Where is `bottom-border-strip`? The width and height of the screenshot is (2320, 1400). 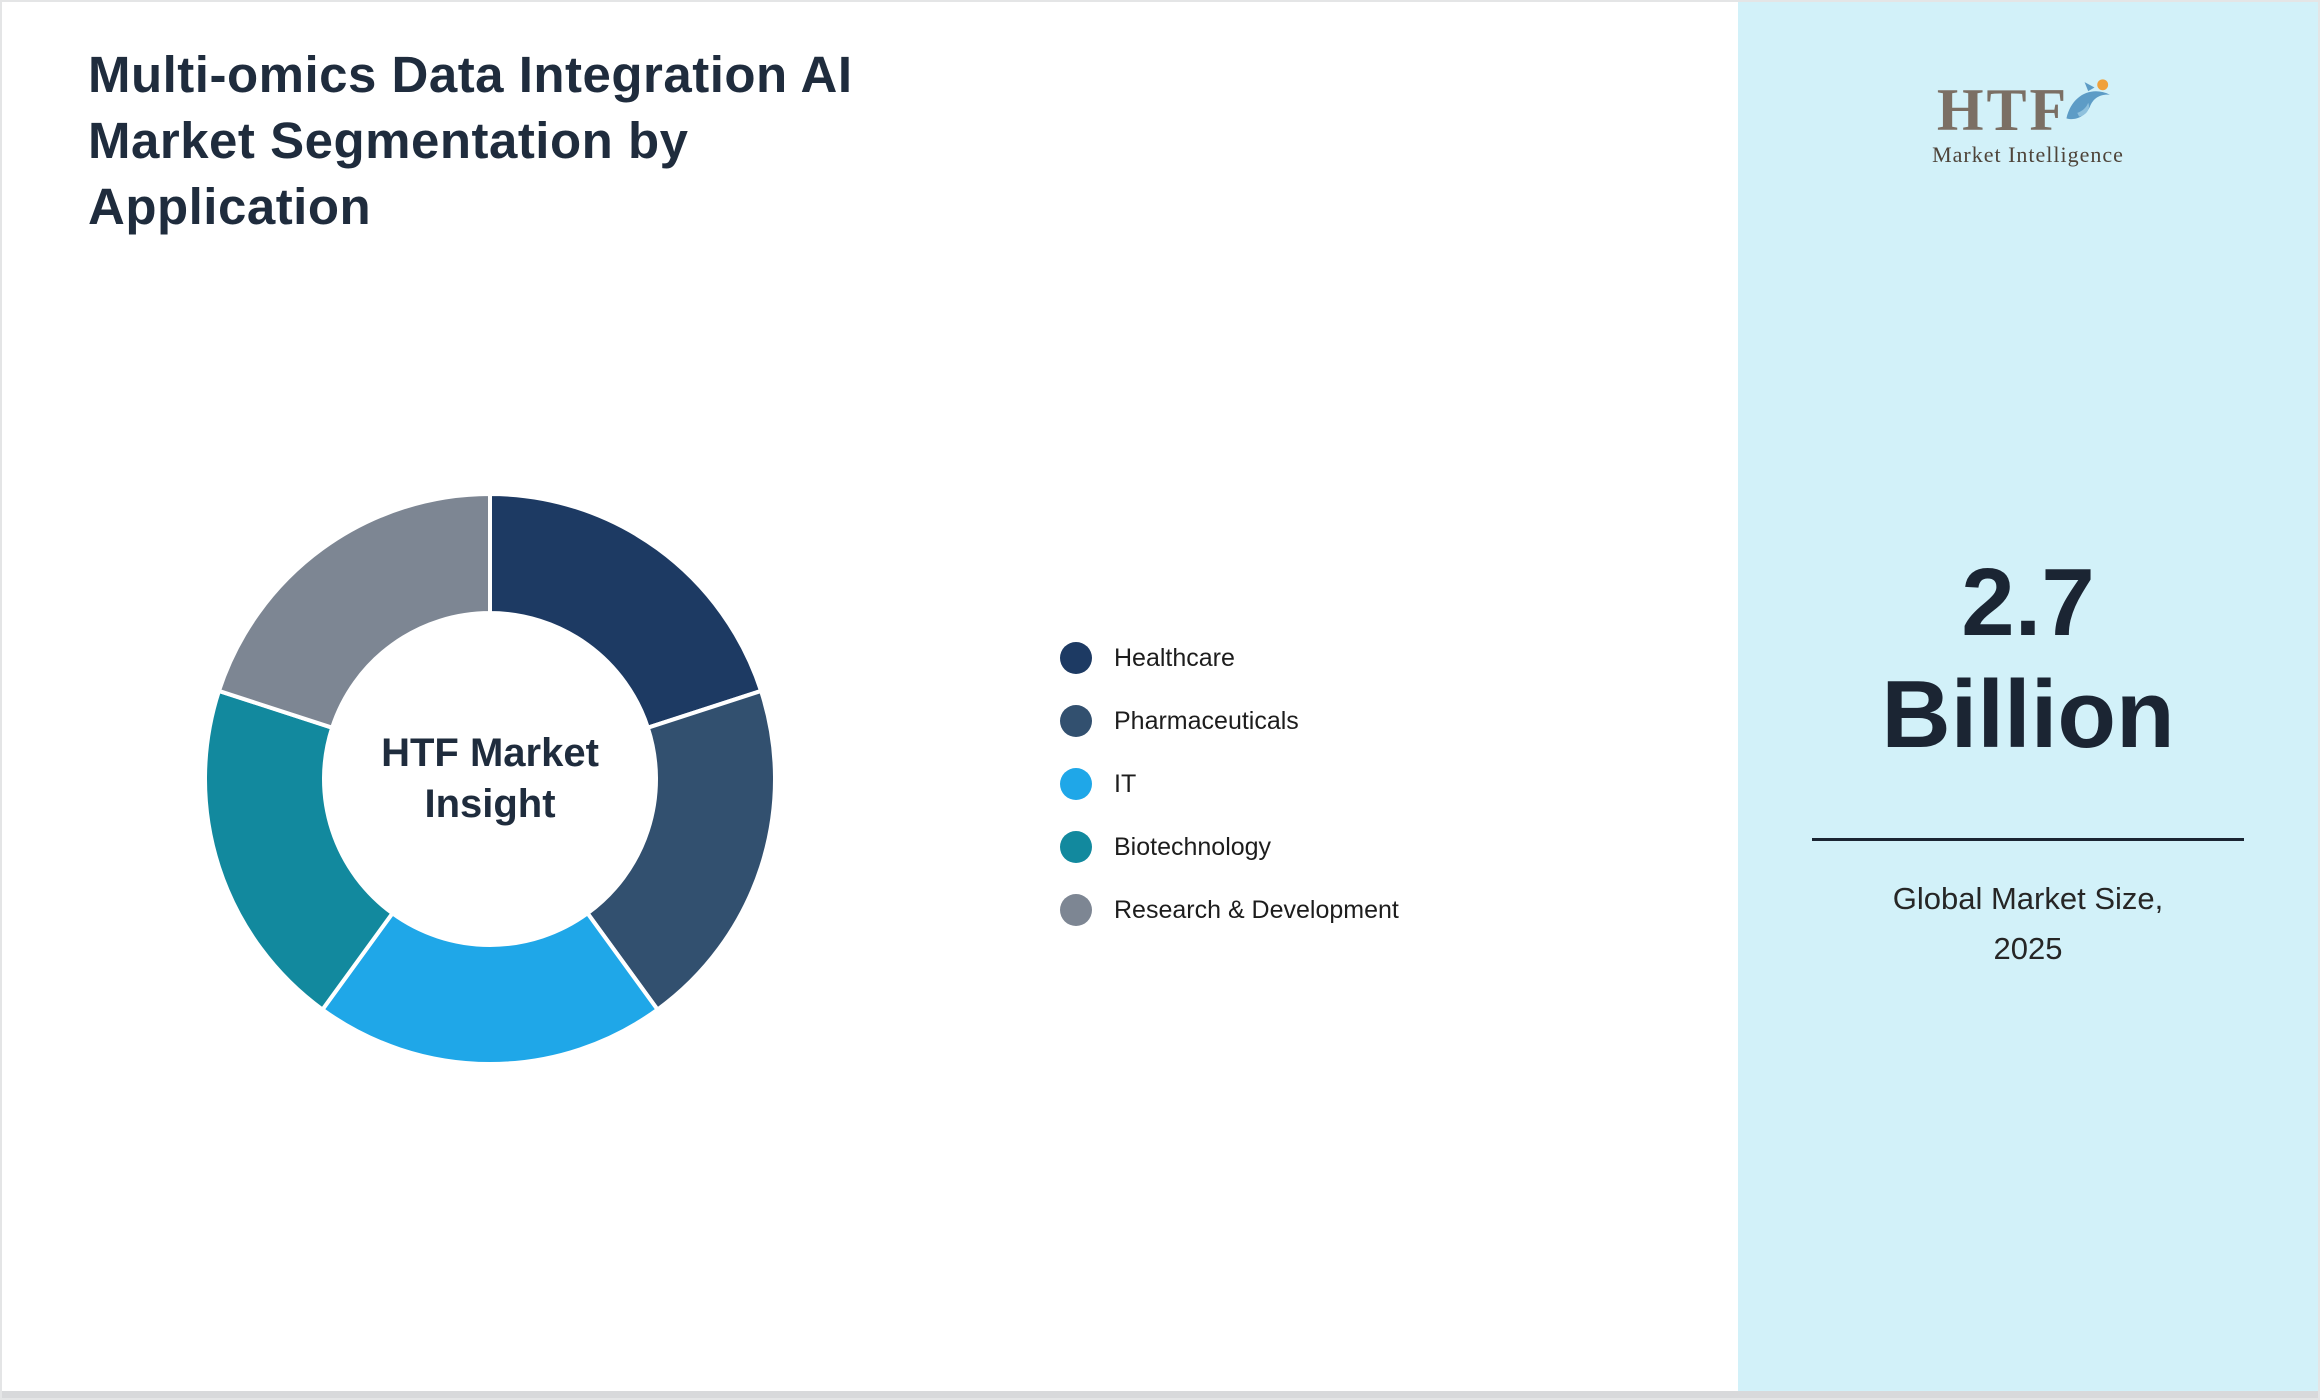 bottom-border-strip is located at coordinates (1160, 1394).